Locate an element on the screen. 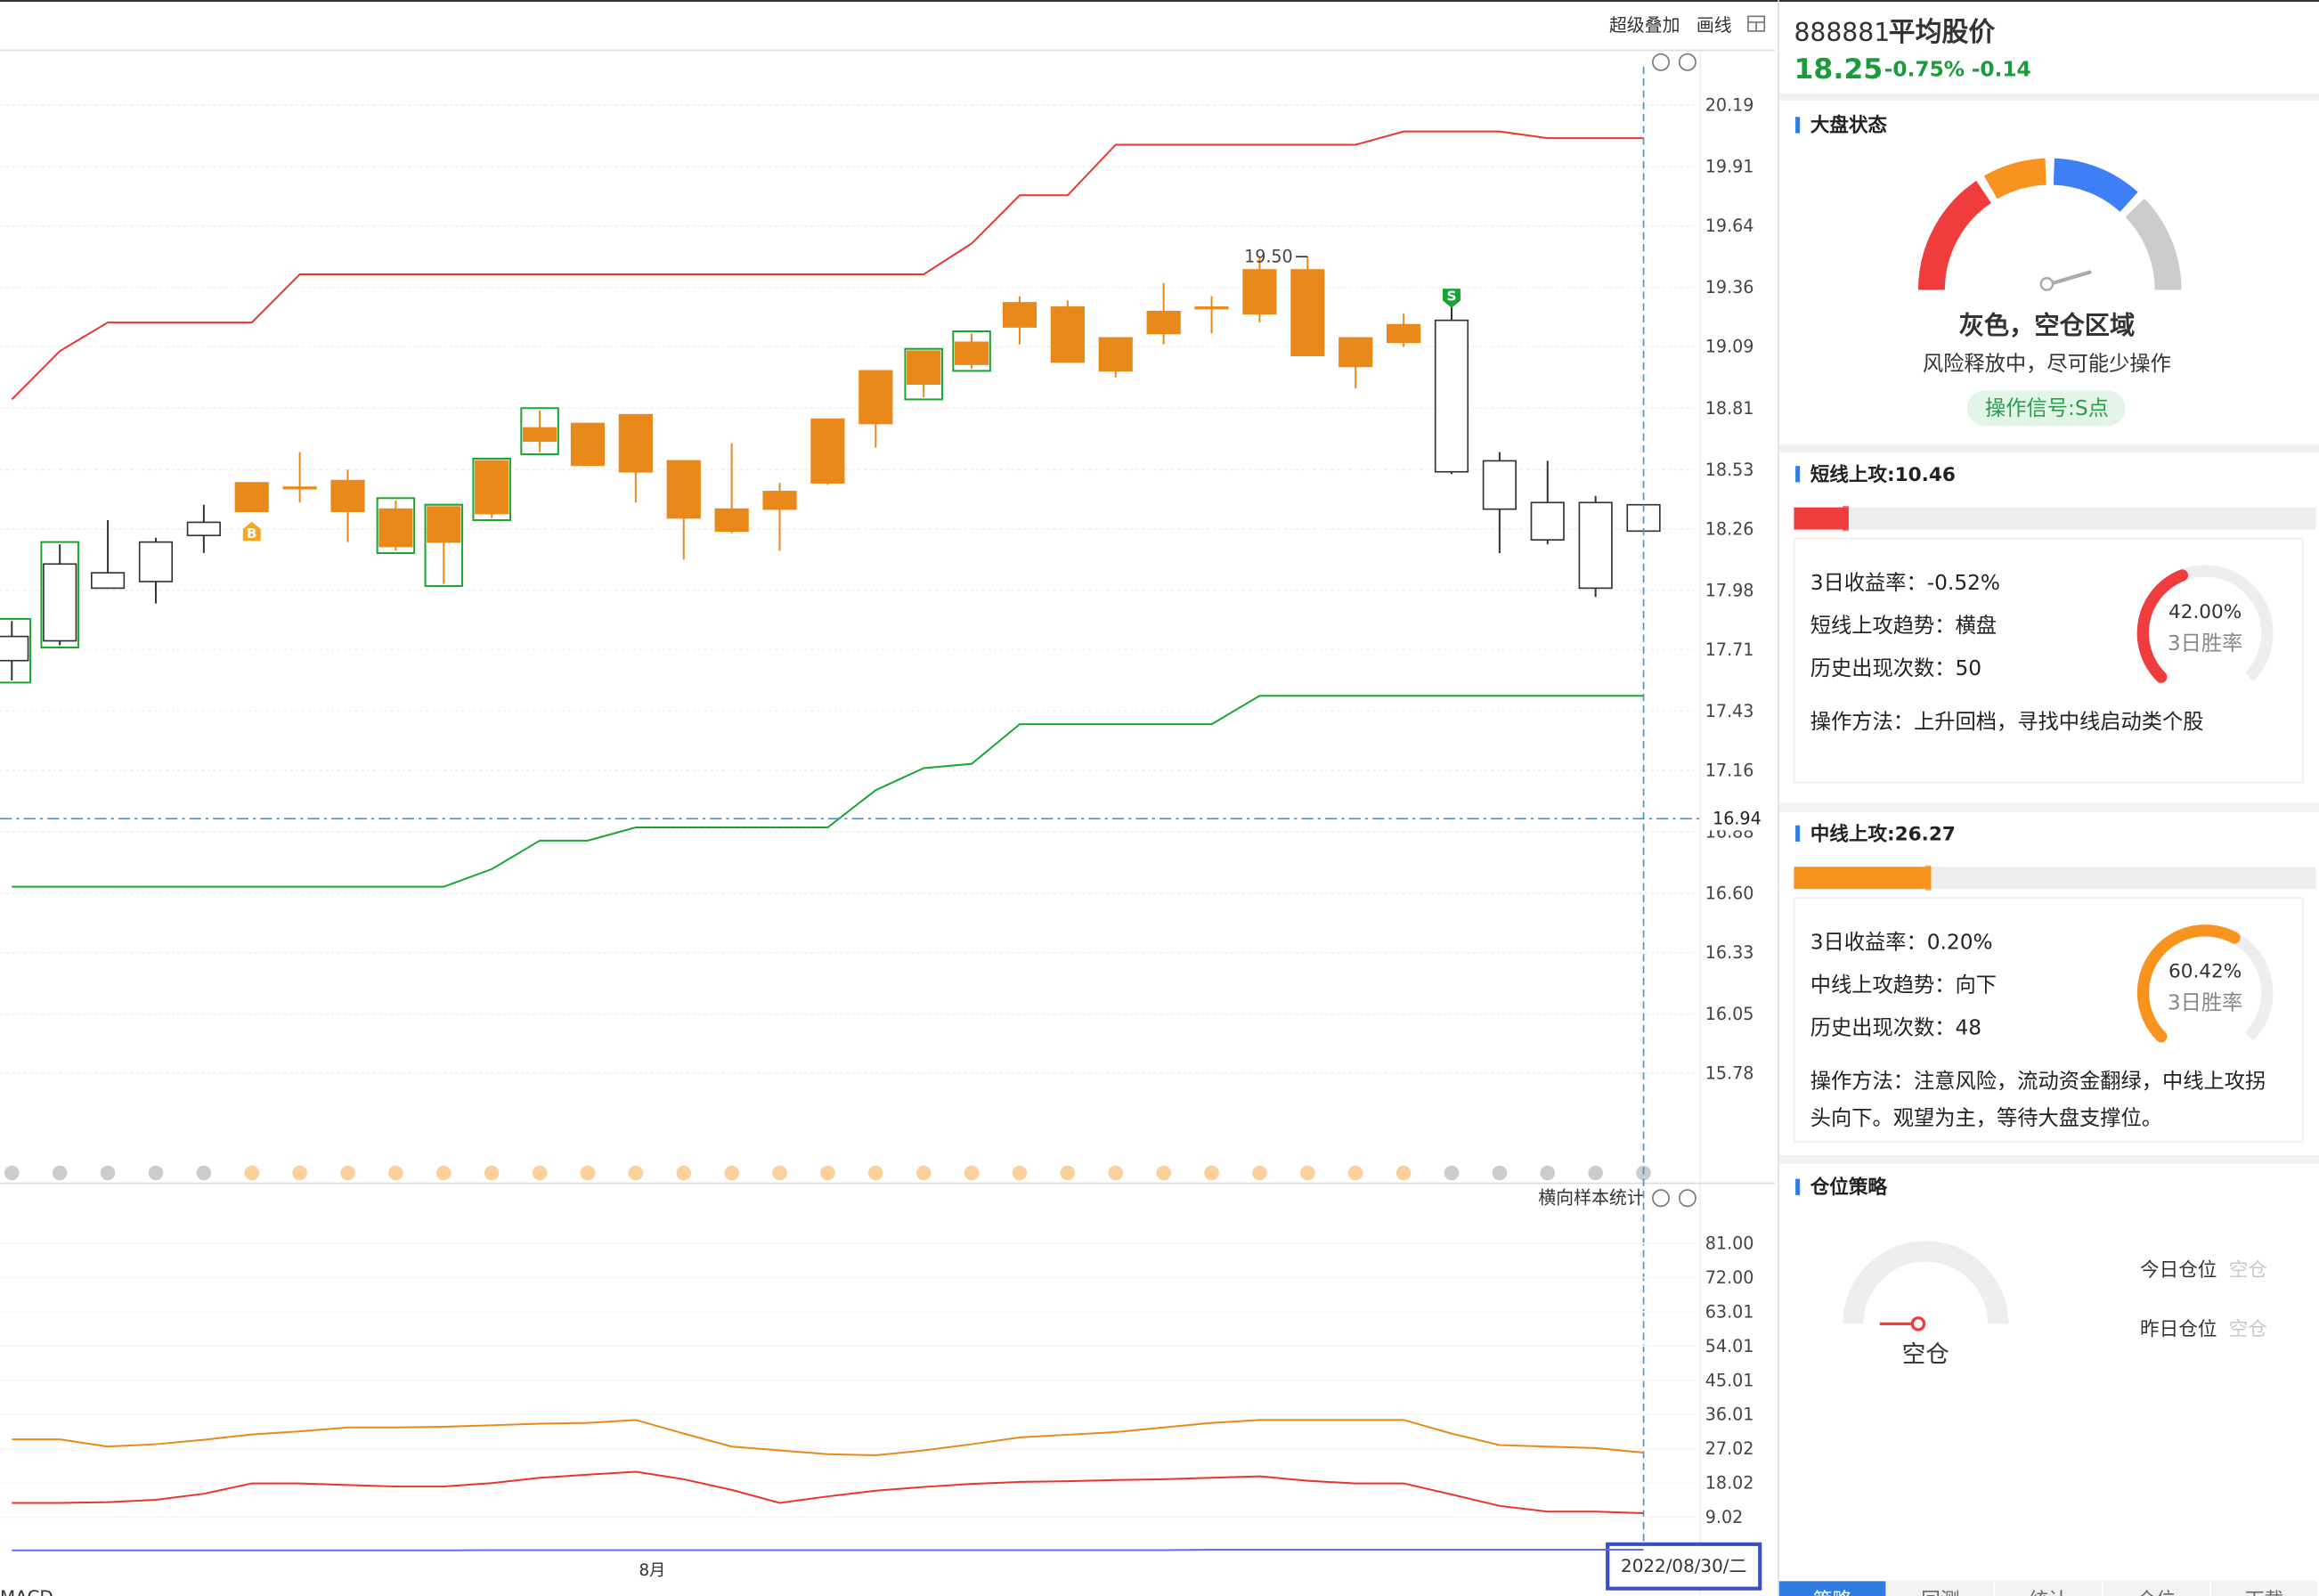  stock-change: -0.14 is located at coordinates (2002, 70).